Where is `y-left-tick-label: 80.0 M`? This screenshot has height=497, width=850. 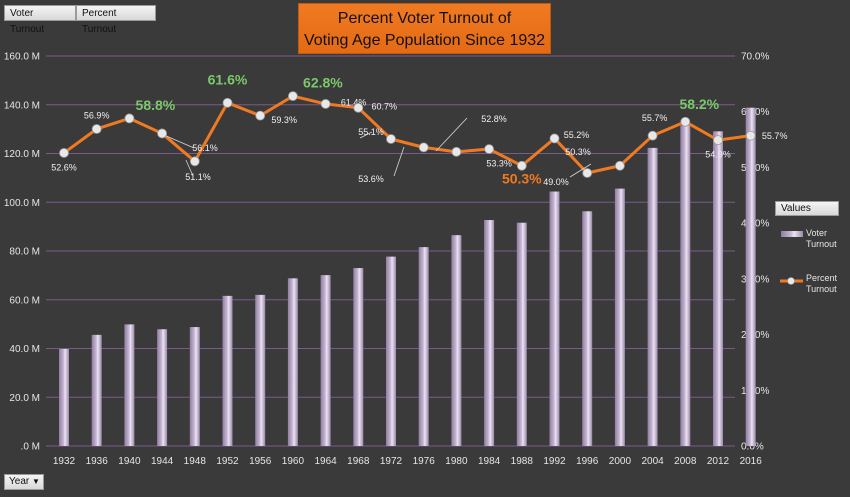 y-left-tick-label: 80.0 M is located at coordinates (24, 252).